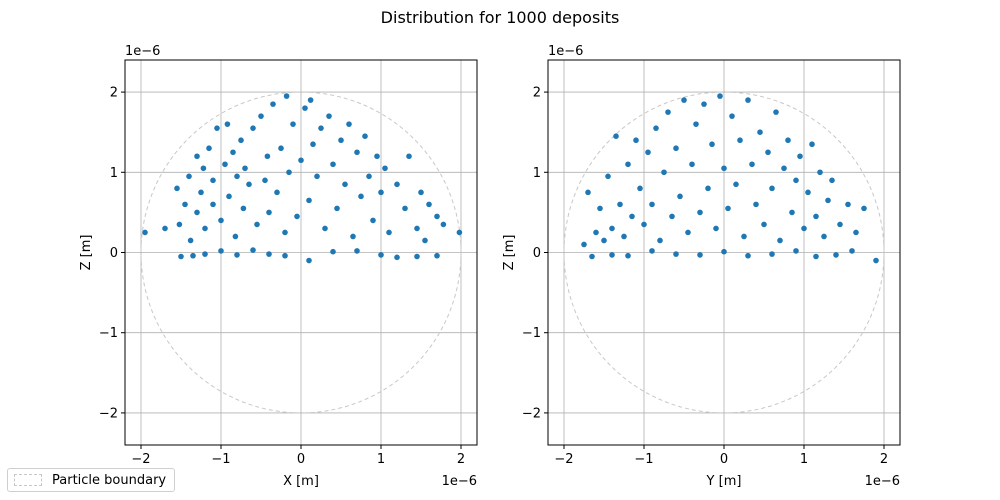 The width and height of the screenshot is (1000, 500). What do you see at coordinates (91, 480) in the screenshot?
I see `legend: Particle boundary` at bounding box center [91, 480].